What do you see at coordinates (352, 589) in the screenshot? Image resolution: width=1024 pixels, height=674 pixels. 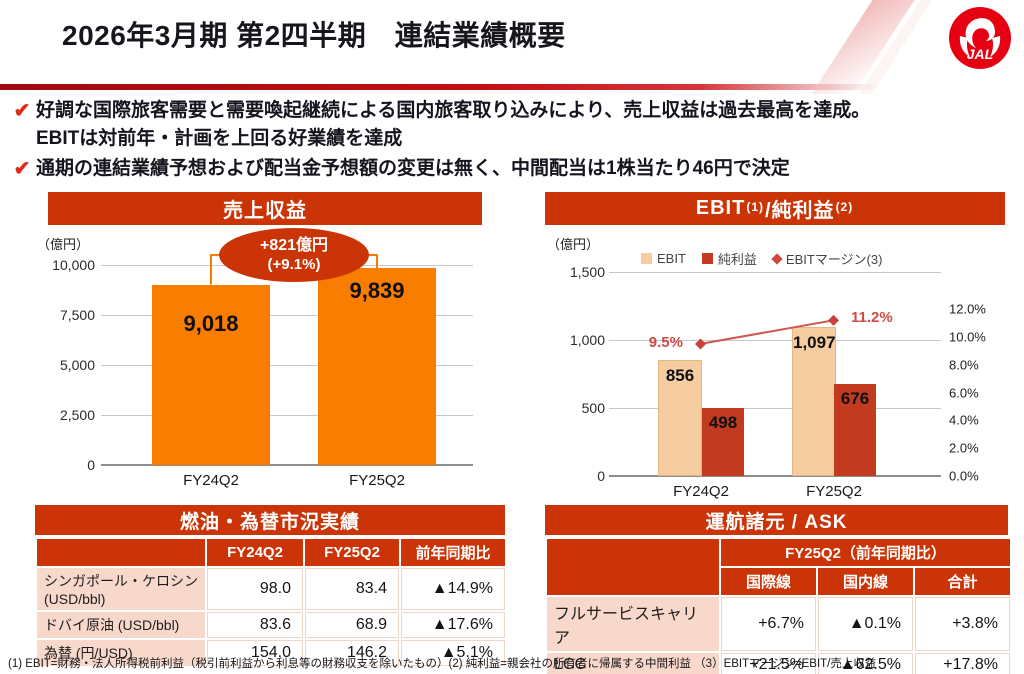 I see `table-cell: 83.4` at bounding box center [352, 589].